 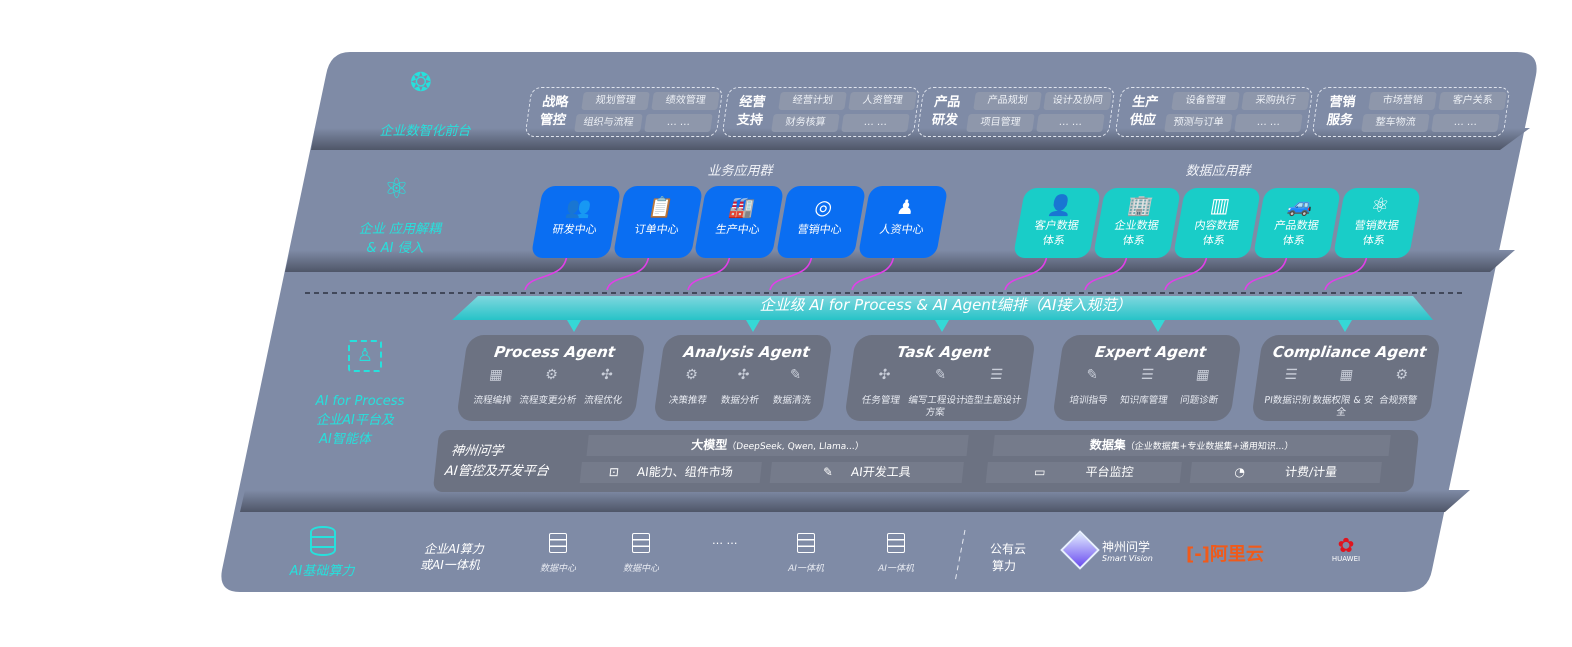 I want to click on agent-title: Process Agent, so click(x=555, y=352).